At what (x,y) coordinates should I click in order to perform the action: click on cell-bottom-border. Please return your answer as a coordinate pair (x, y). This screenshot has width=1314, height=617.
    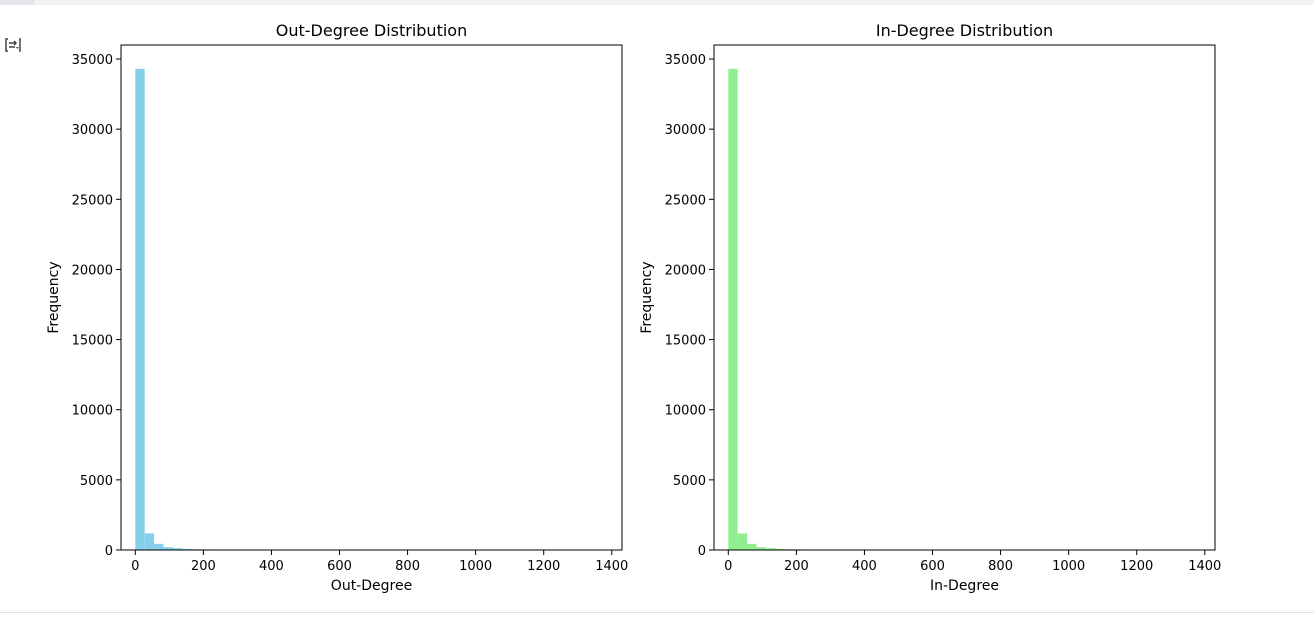
    Looking at the image, I should click on (657, 612).